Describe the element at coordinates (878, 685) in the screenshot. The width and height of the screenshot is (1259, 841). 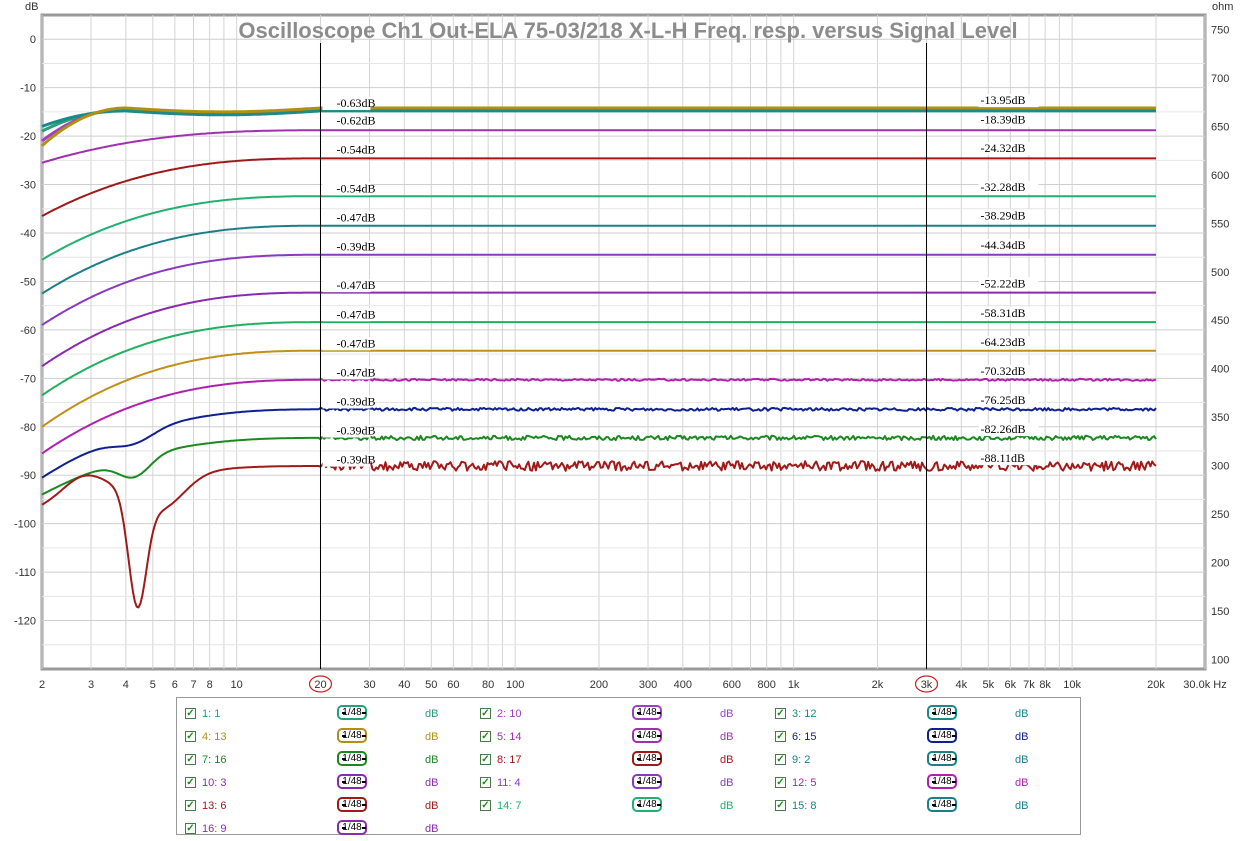
I see `x-tick-label: 2k` at that location.